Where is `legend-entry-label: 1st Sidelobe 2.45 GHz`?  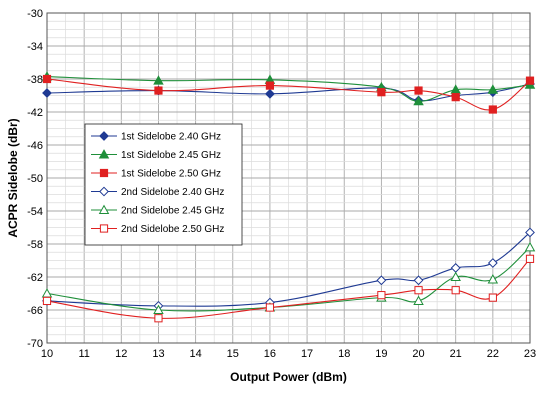
legend-entry-label: 1st Sidelobe 2.45 GHz is located at coordinates (171, 155).